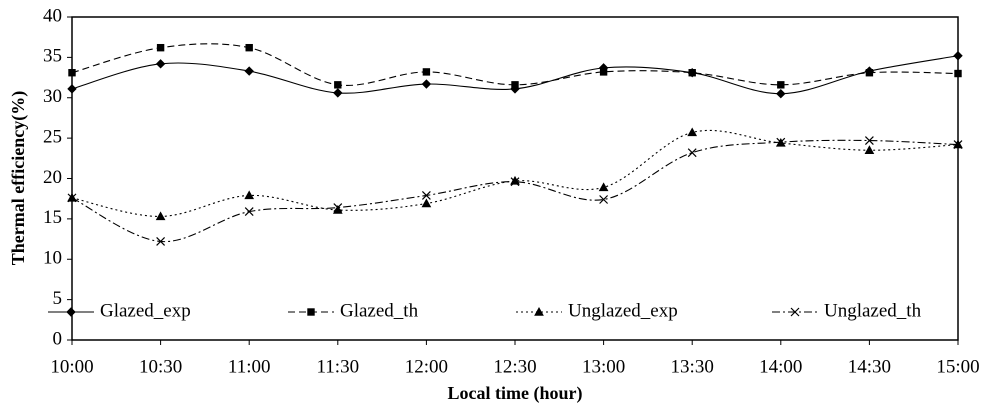  I want to click on x-axis-title: Local time (hour), so click(515, 393).